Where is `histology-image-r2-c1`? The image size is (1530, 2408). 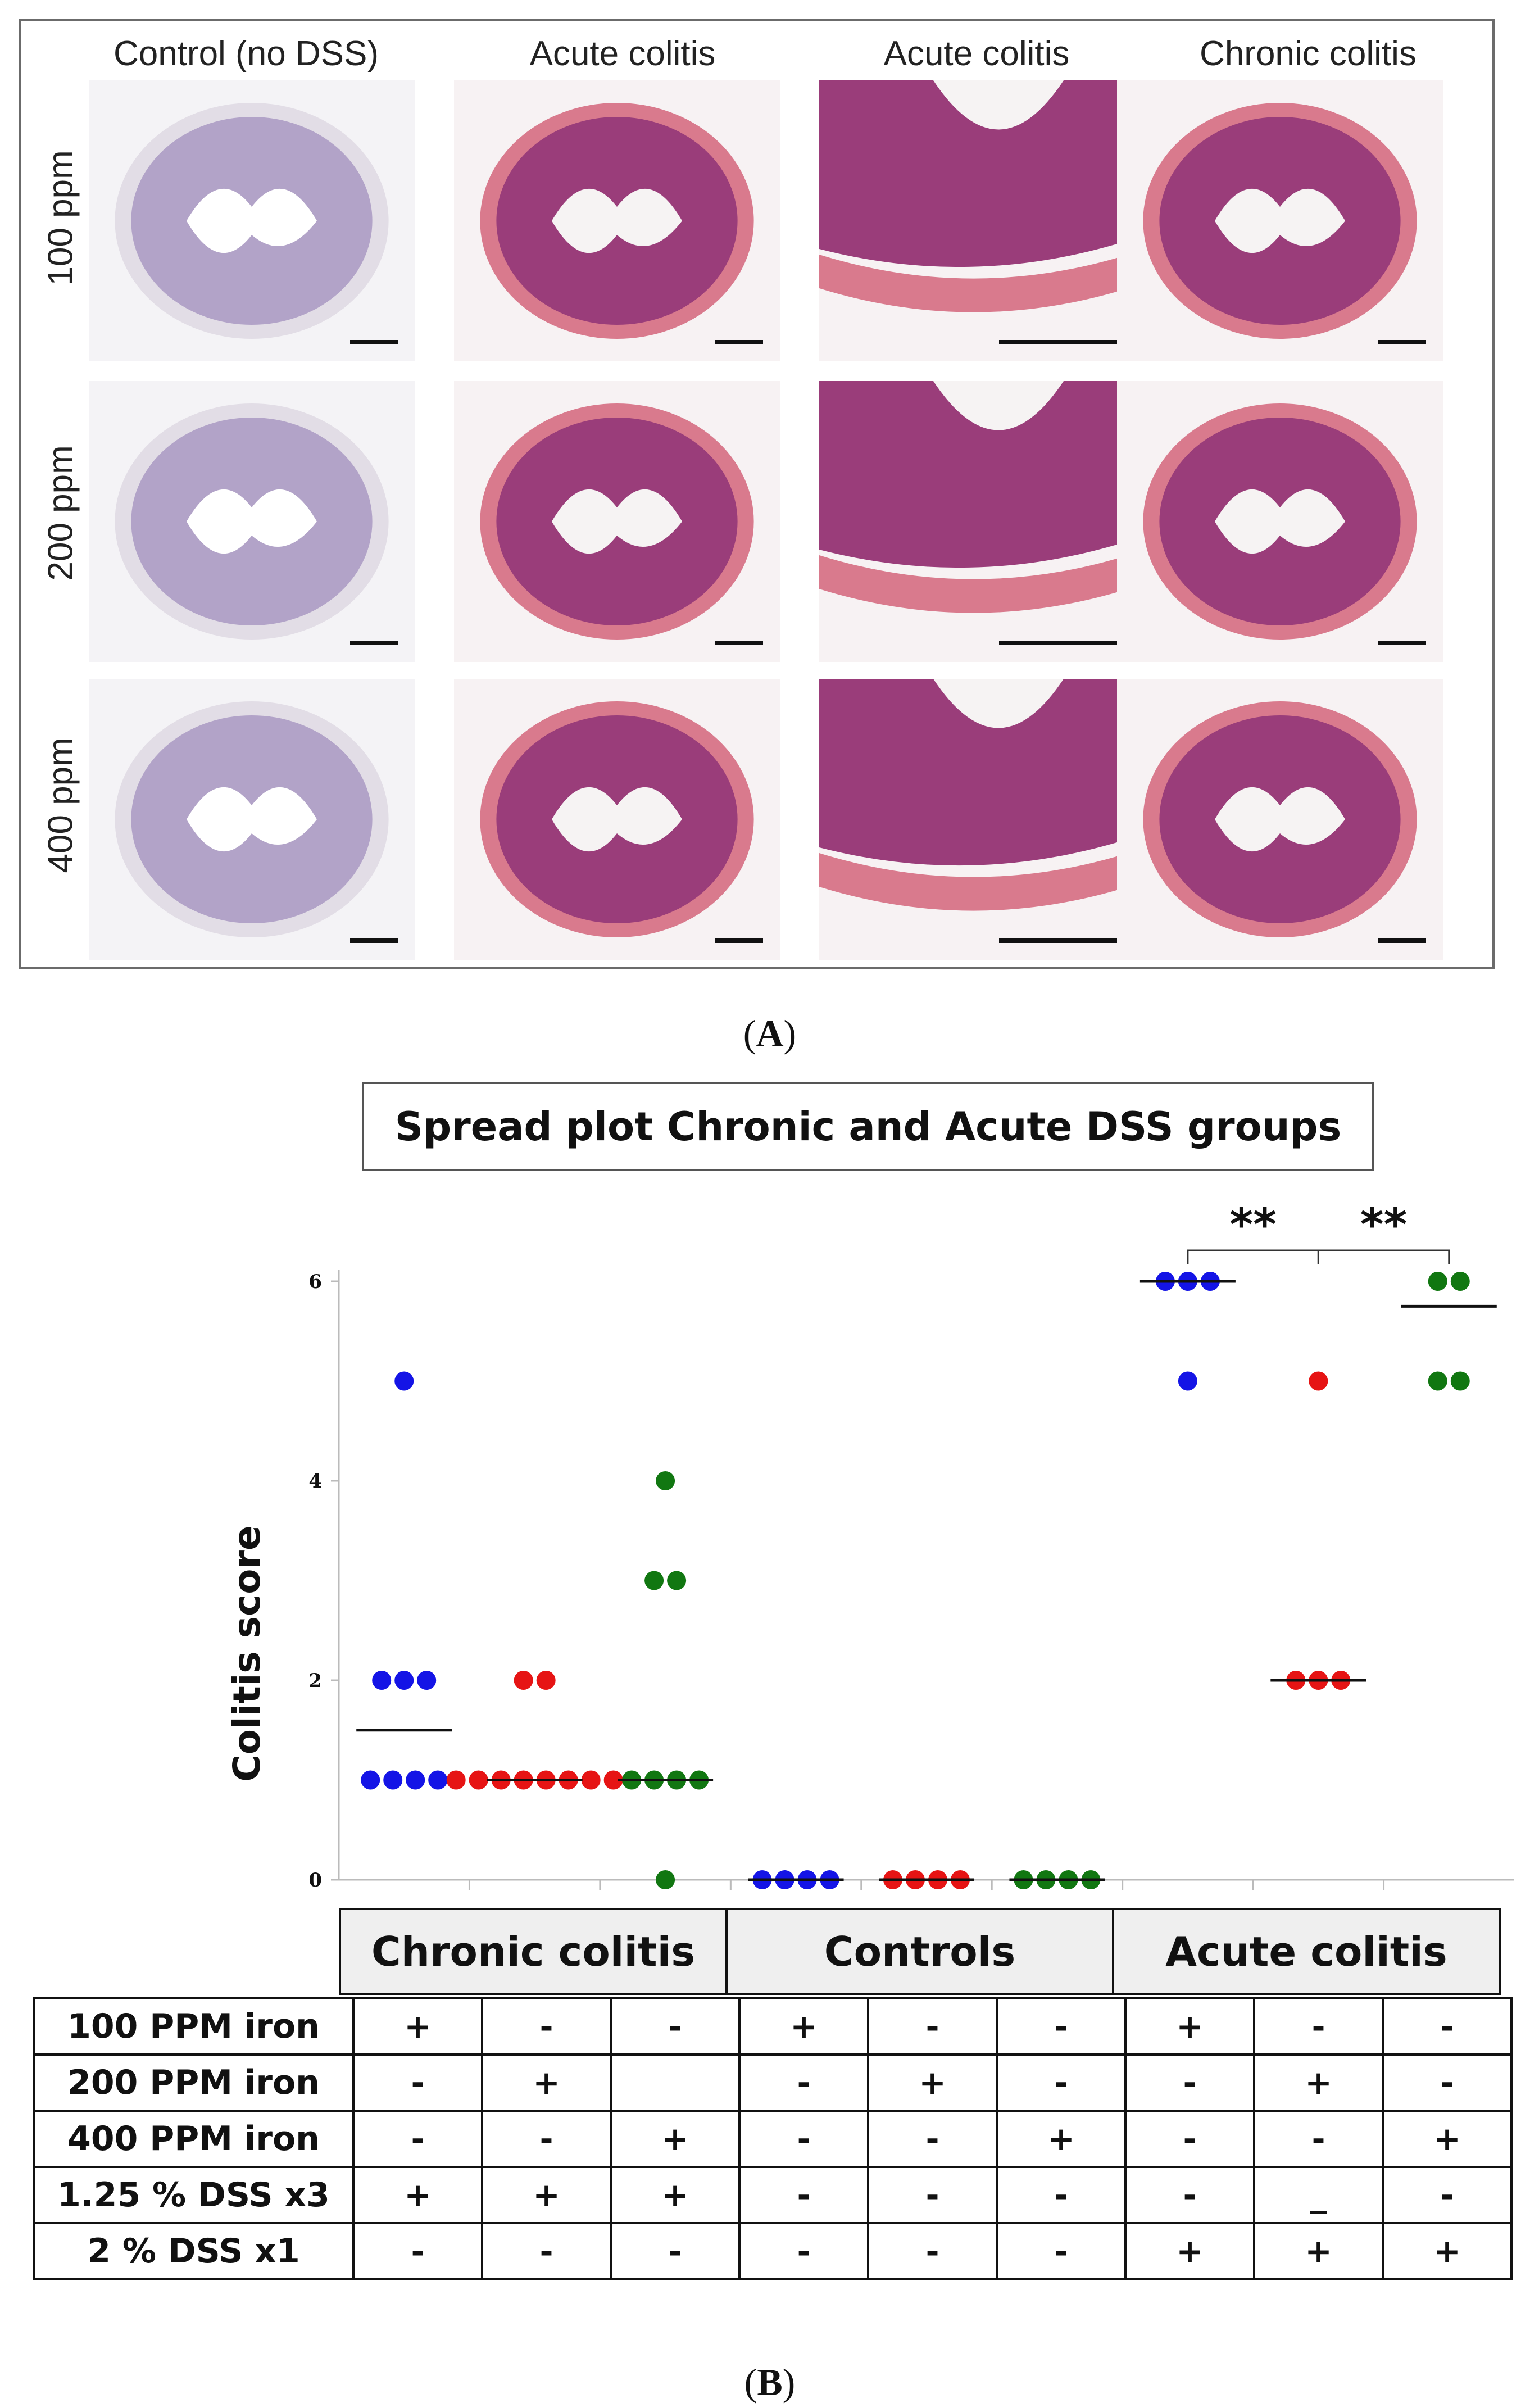
histology-image-r2-c1 is located at coordinates (252, 521).